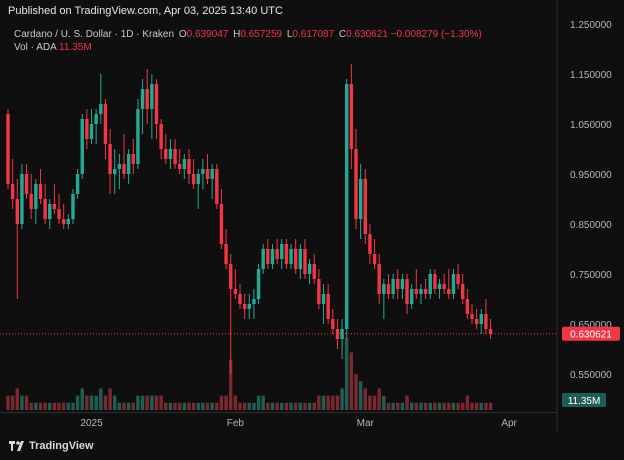 This screenshot has height=460, width=624. What do you see at coordinates (94, 34) in the screenshot?
I see `symbol-title: Cardano / U. S. Dollar · 1D · Kraken` at bounding box center [94, 34].